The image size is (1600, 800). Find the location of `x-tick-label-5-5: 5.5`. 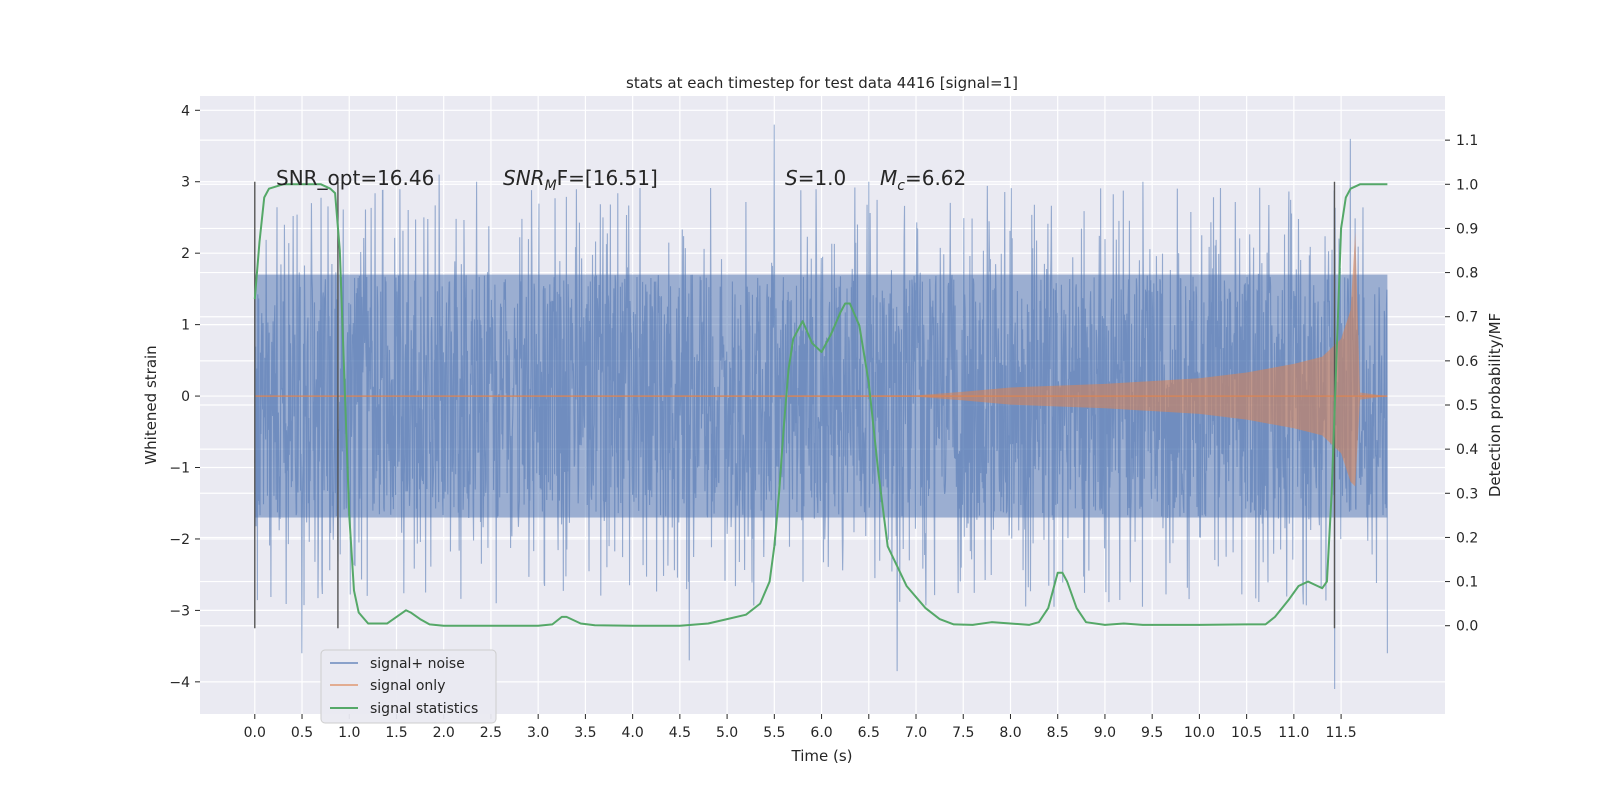

x-tick-label-5-5: 5.5 is located at coordinates (774, 733).